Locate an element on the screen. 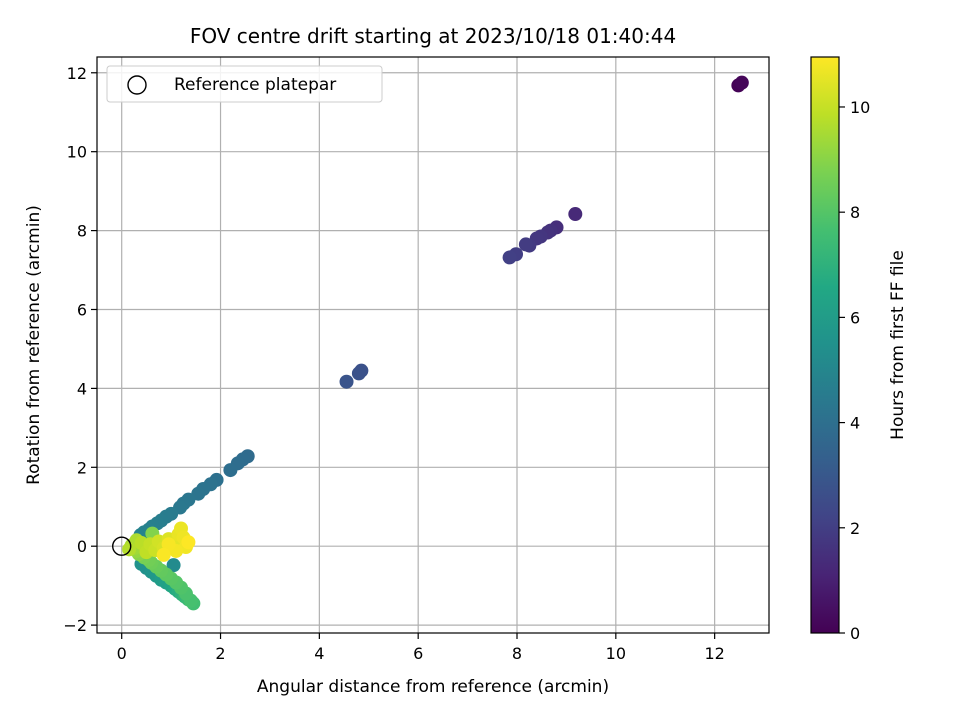 The image size is (960, 720). colorbar-gradient is located at coordinates (825, 345).